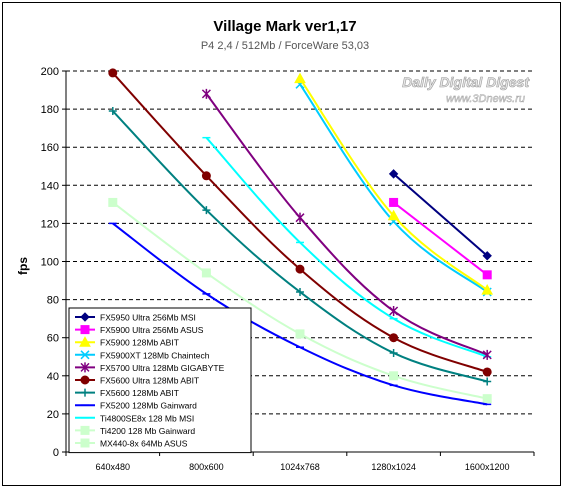  Describe the element at coordinates (149, 381) in the screenshot. I see `legend-label: FX5600 Ultra 128Mb ABIT` at that location.